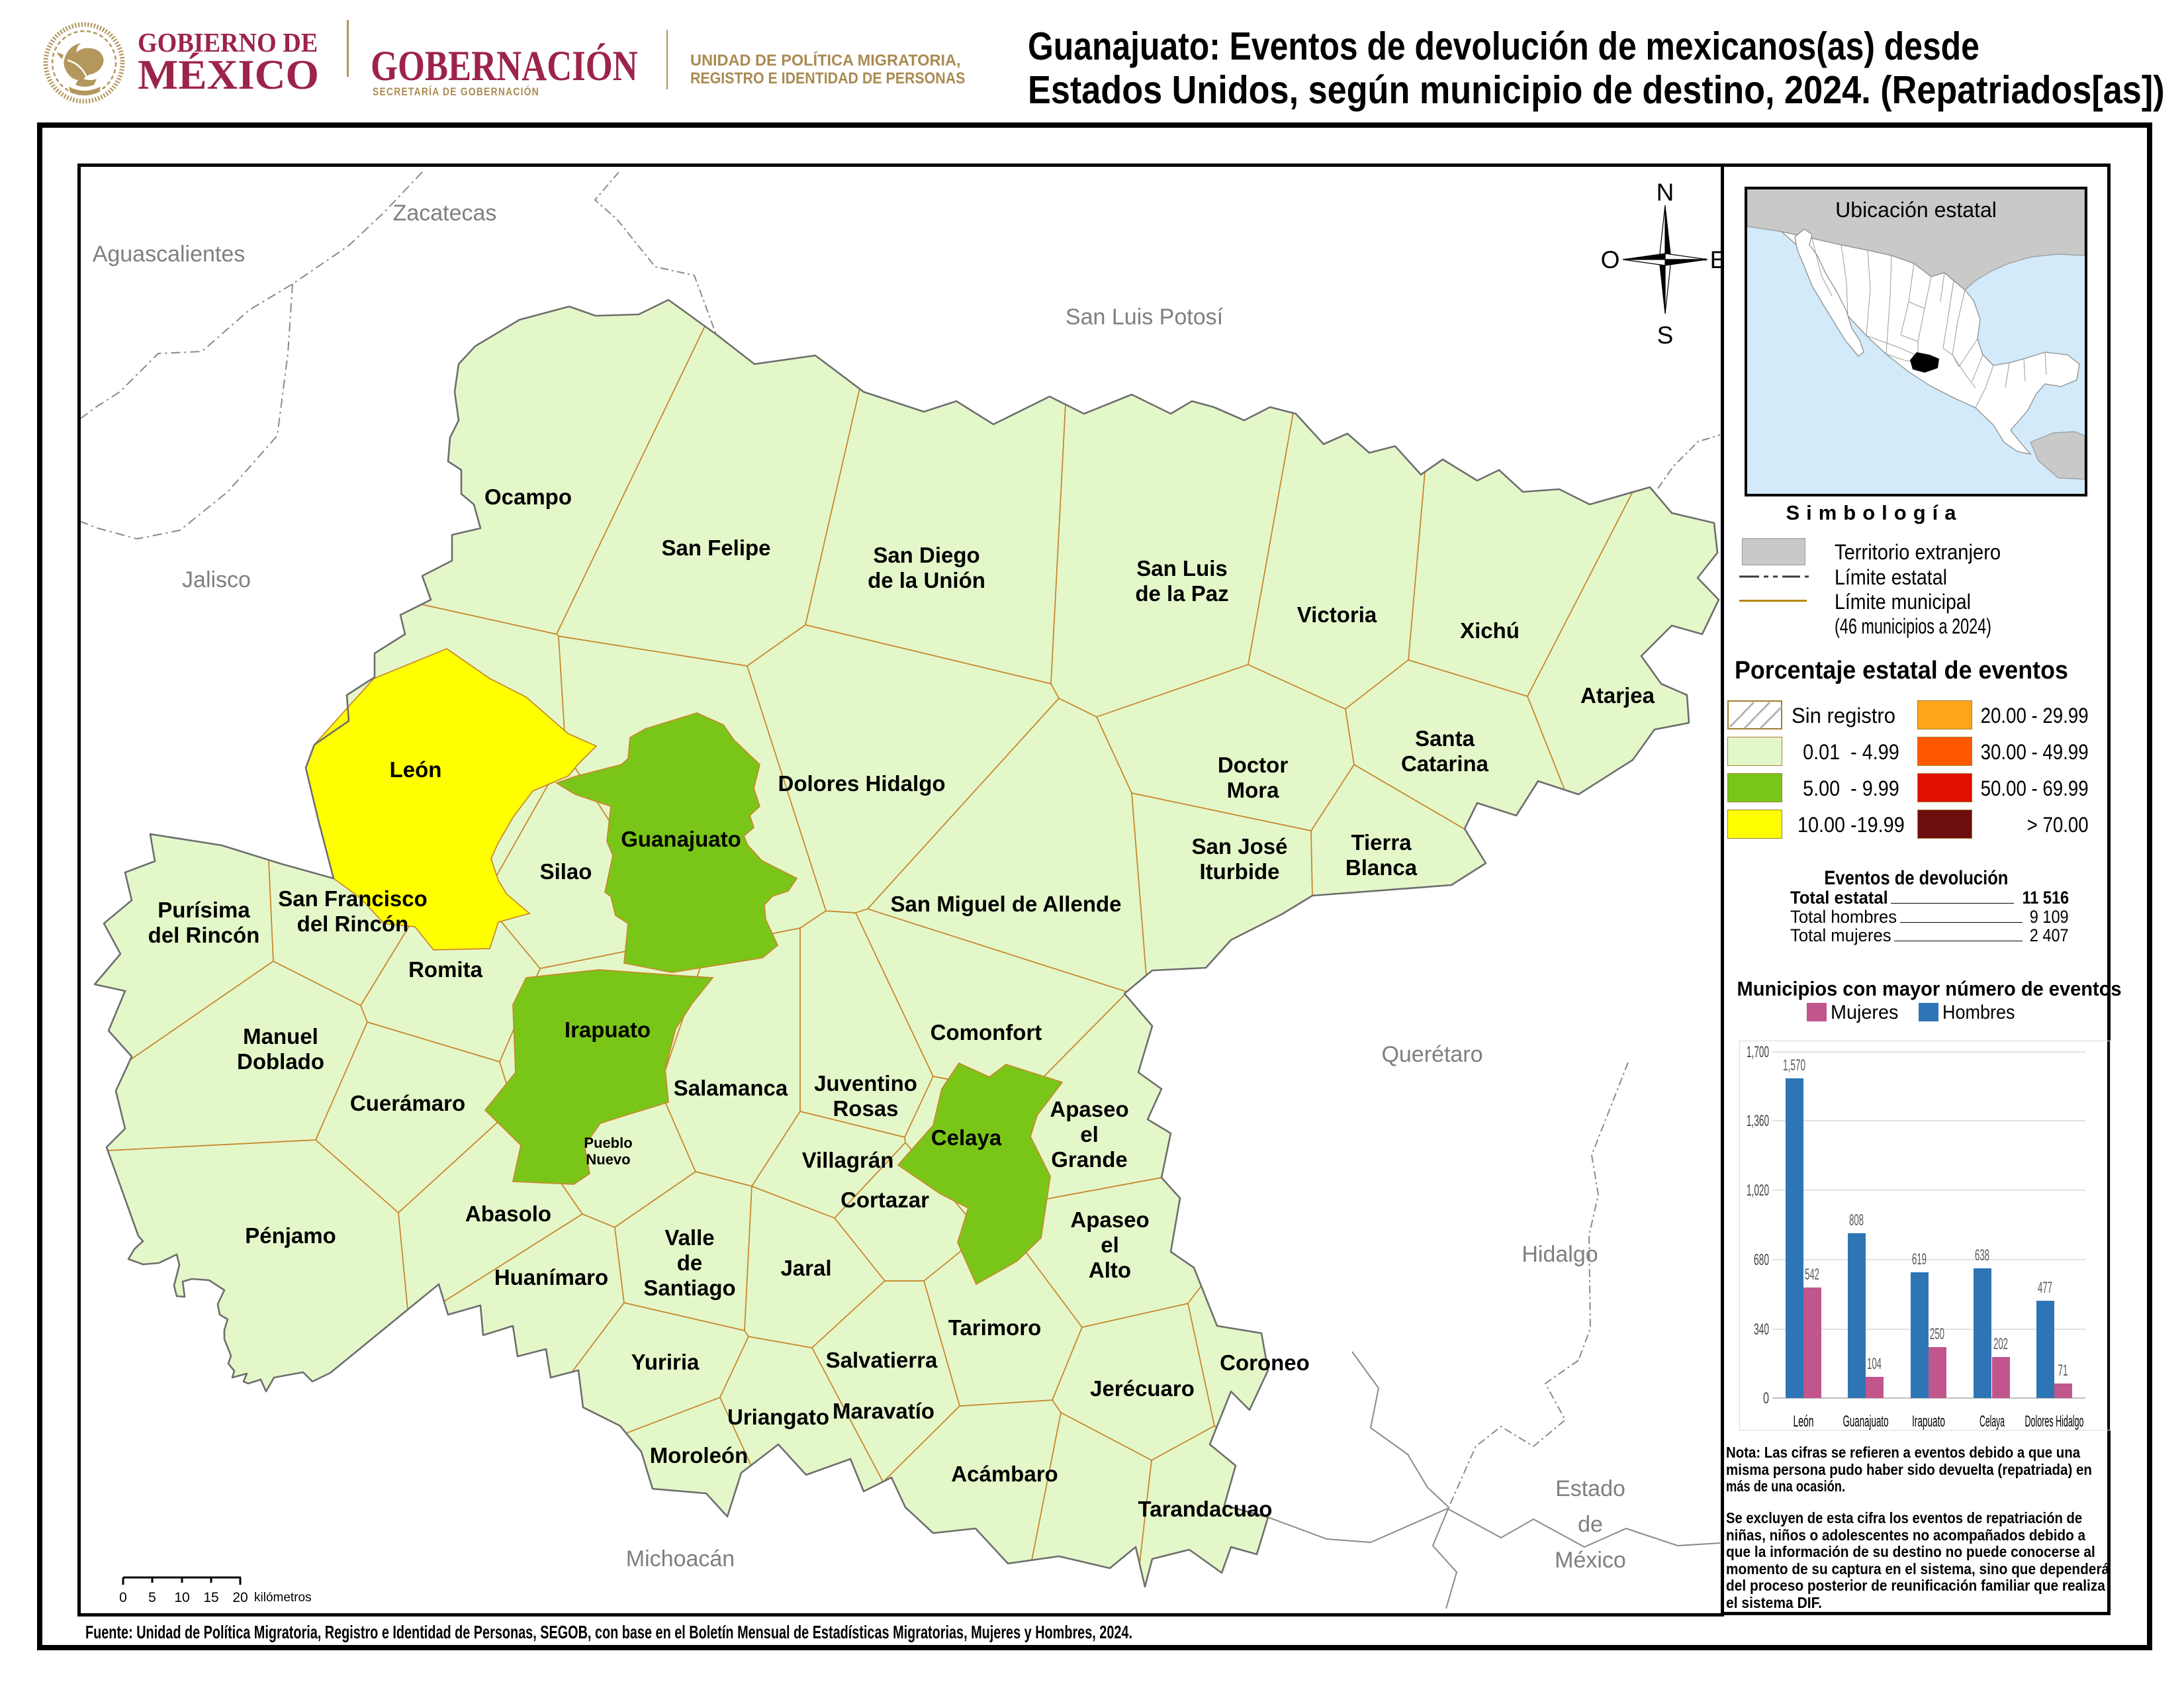  What do you see at coordinates (170, 254) in the screenshot?
I see `svg-text: Aguascalientes` at bounding box center [170, 254].